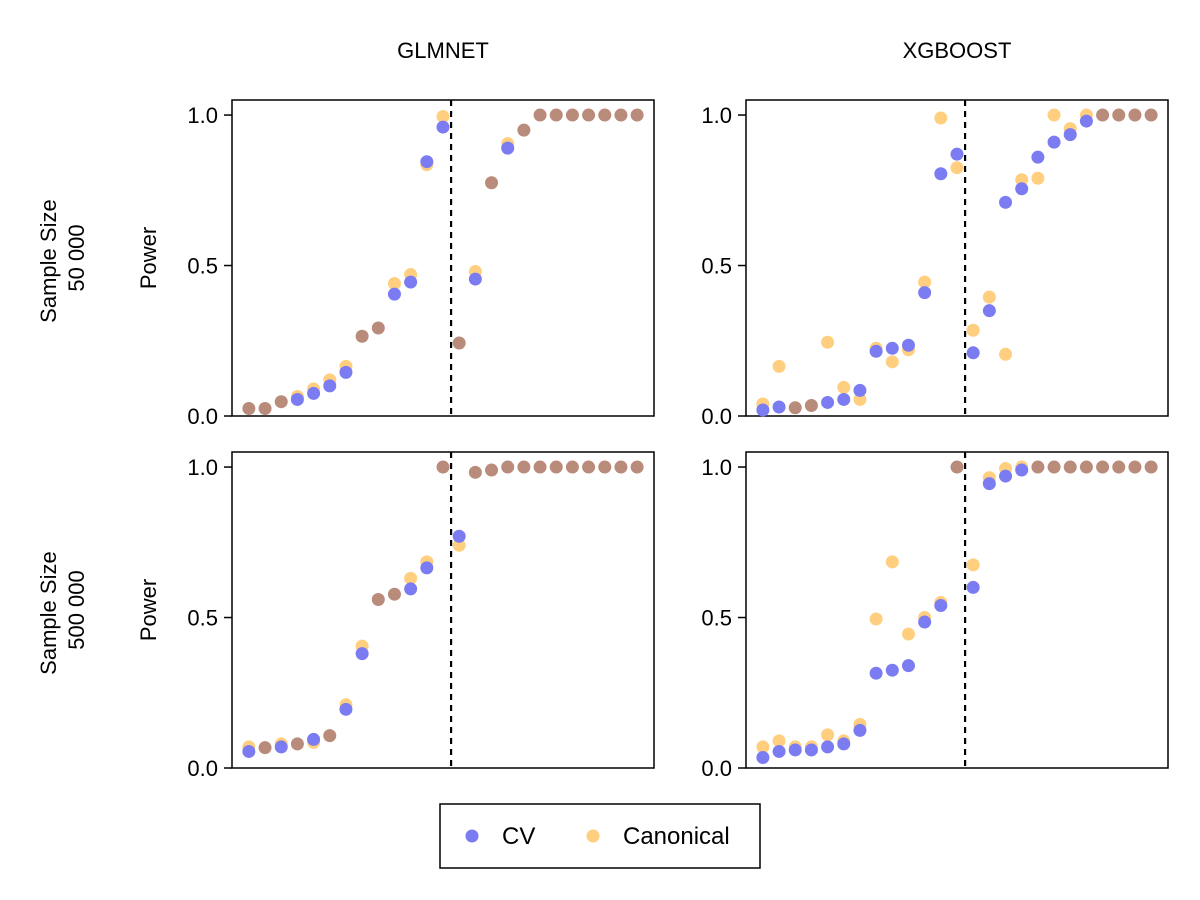  I want to click on y-axis-label: Power, so click(148, 258).